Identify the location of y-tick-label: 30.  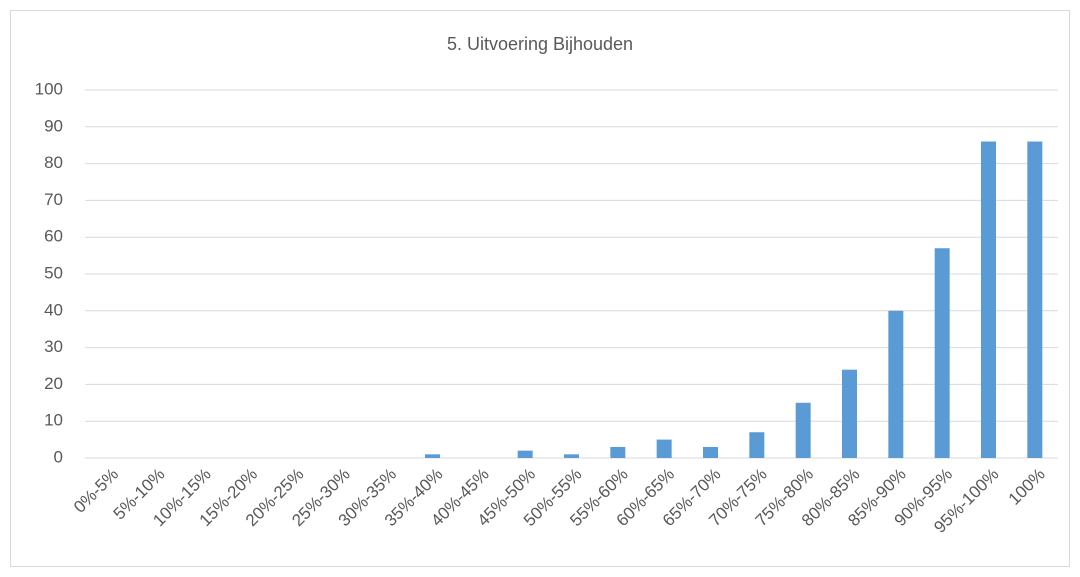
(53, 346).